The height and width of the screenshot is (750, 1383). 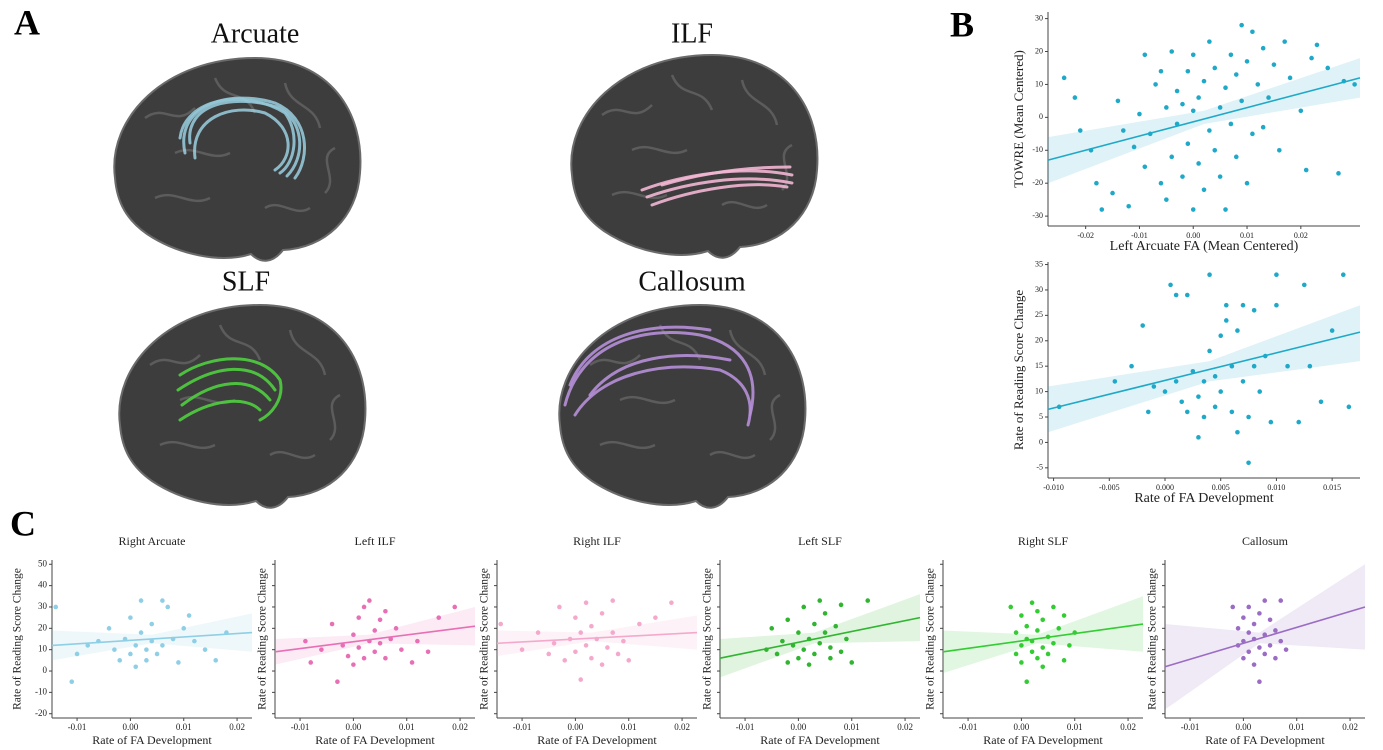 What do you see at coordinates (1301, 235) in the screenshot?
I see `x-tick-label: 0.02` at bounding box center [1301, 235].